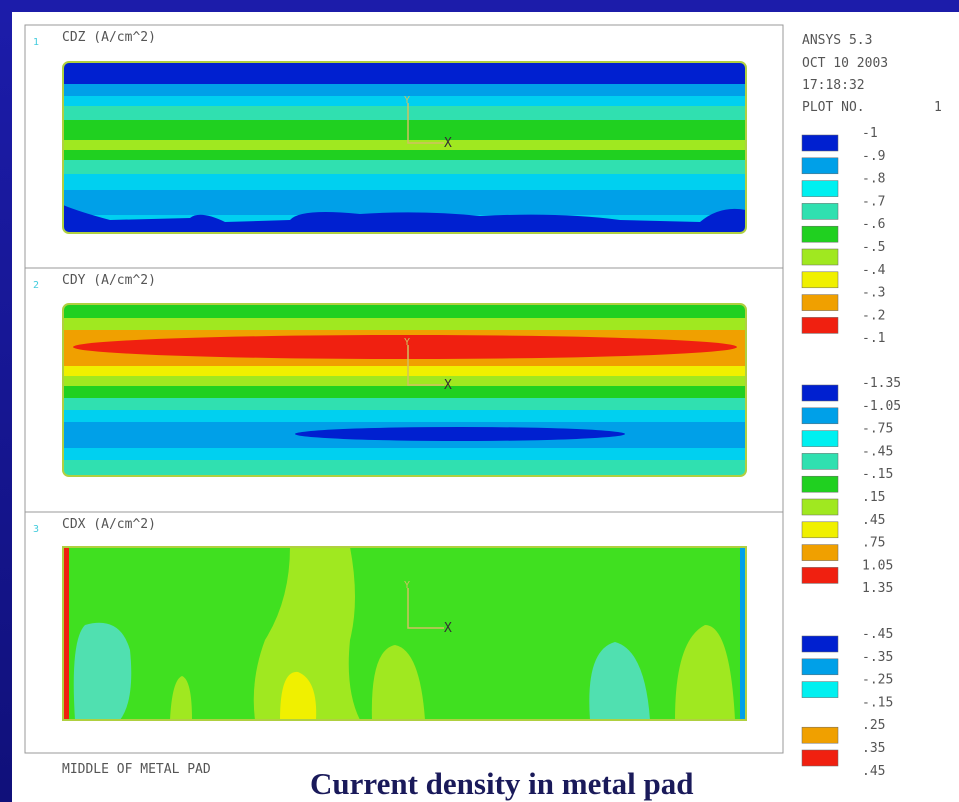  I want to click on header-text: OCT 10 2003, so click(845, 63).